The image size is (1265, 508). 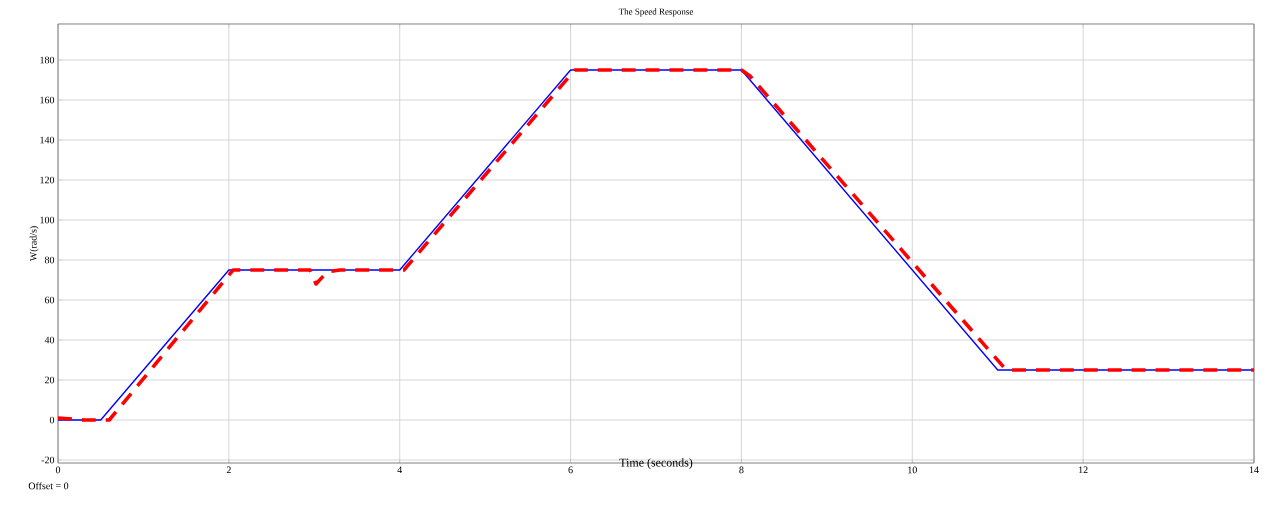 What do you see at coordinates (49, 300) in the screenshot?
I see `y-tick-label: 60` at bounding box center [49, 300].